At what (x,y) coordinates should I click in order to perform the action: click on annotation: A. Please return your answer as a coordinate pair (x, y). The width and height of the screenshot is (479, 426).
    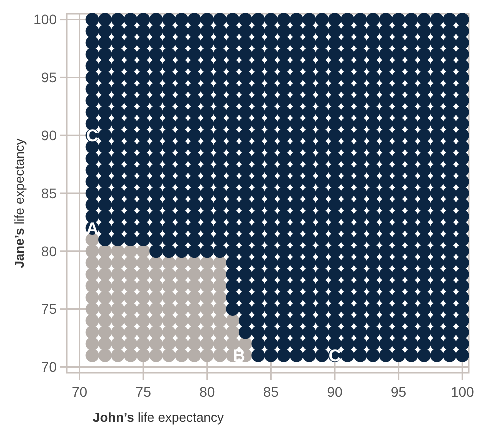
    Looking at the image, I should click on (92, 228).